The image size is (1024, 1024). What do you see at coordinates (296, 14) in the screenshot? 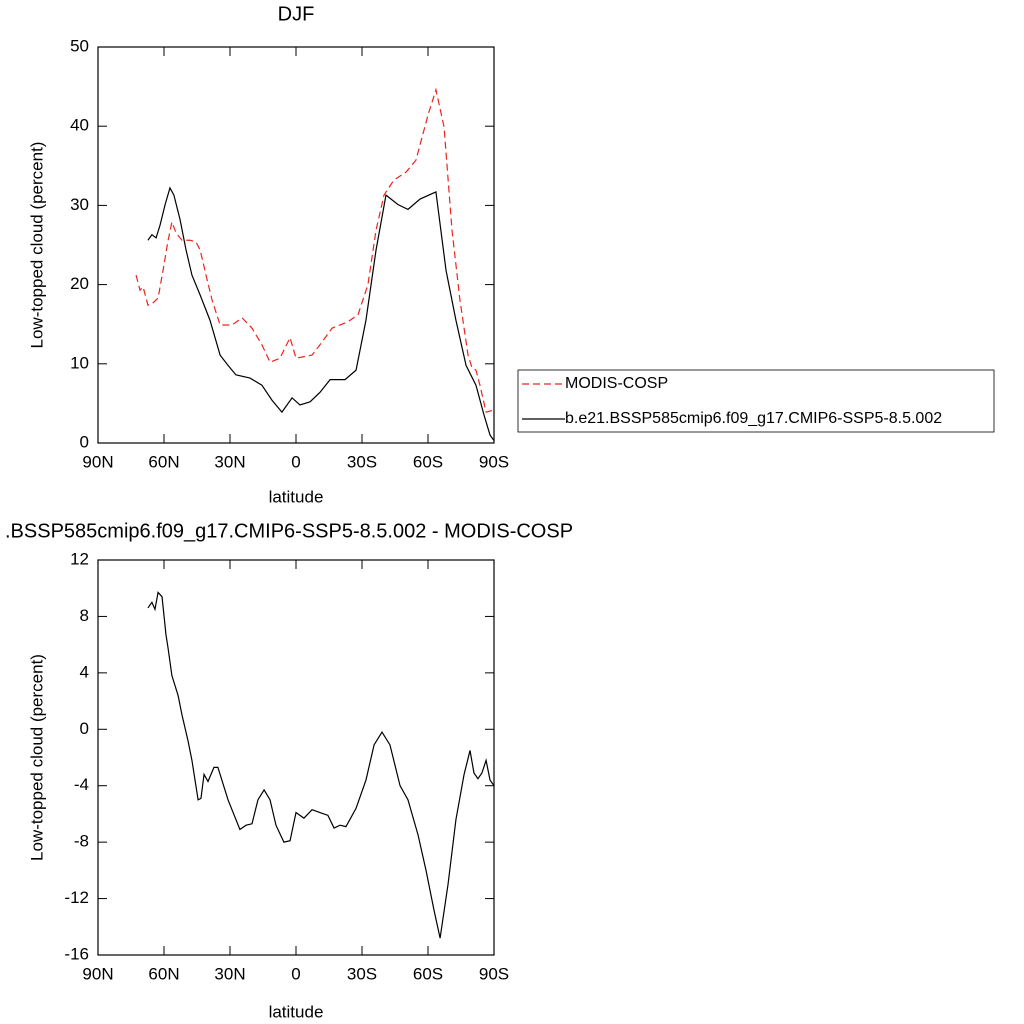
I see `chart-title: DJF` at bounding box center [296, 14].